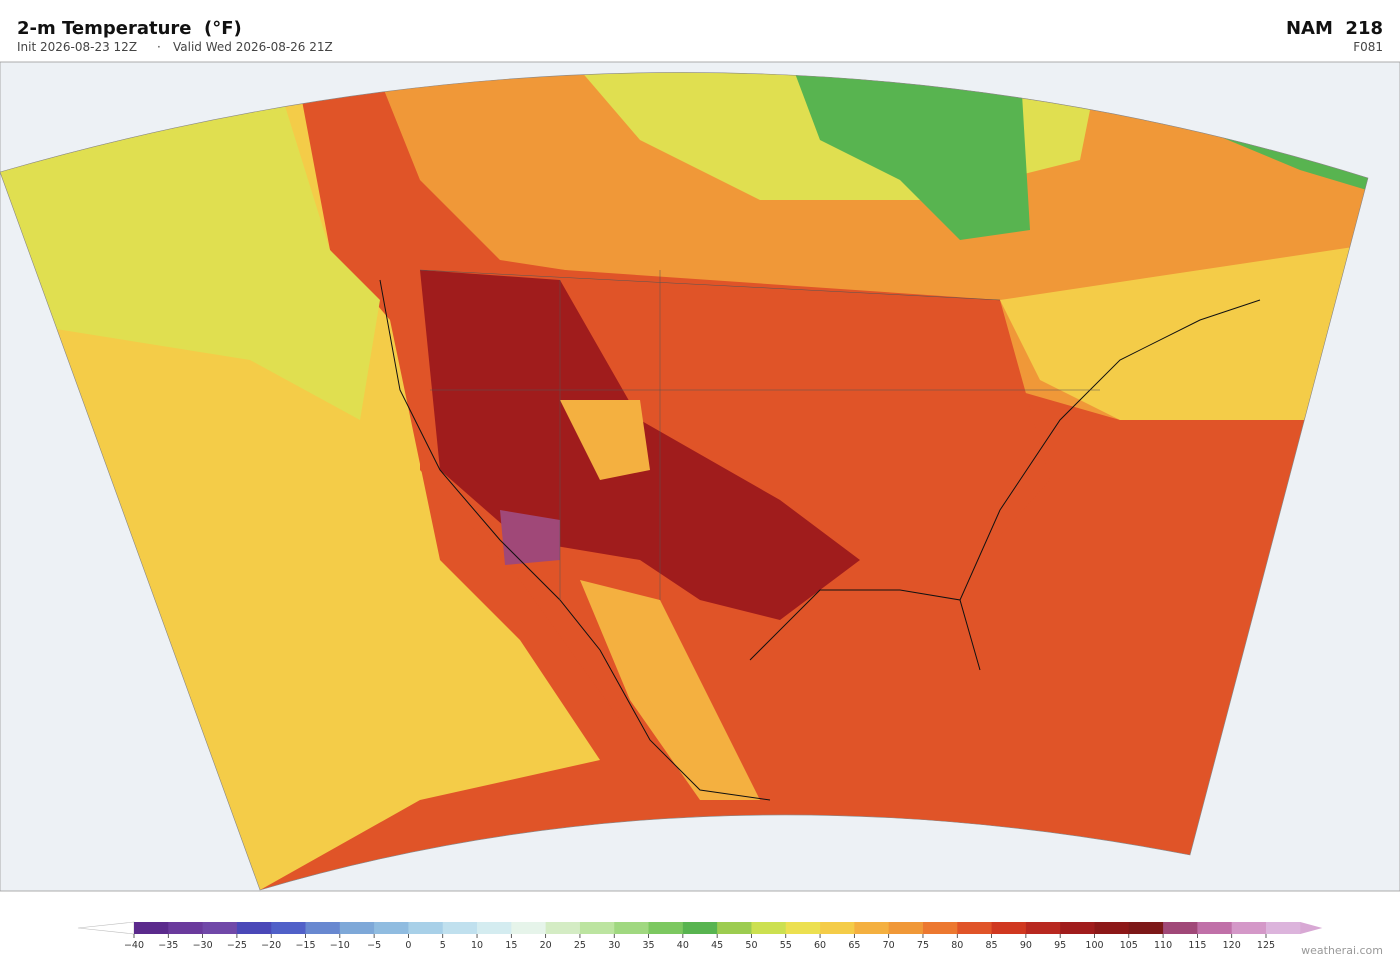 The height and width of the screenshot is (965, 1400). What do you see at coordinates (77, 47) in the screenshot?
I see `init-time: Init 2026-08-23 12Z` at bounding box center [77, 47].